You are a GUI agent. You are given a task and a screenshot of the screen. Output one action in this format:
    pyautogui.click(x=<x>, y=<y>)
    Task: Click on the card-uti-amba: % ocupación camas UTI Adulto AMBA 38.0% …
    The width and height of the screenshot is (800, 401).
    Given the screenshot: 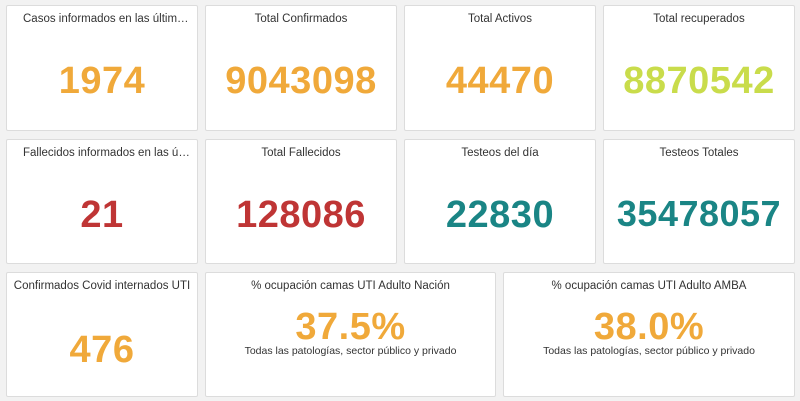 What is the action you would take?
    pyautogui.click(x=649, y=334)
    